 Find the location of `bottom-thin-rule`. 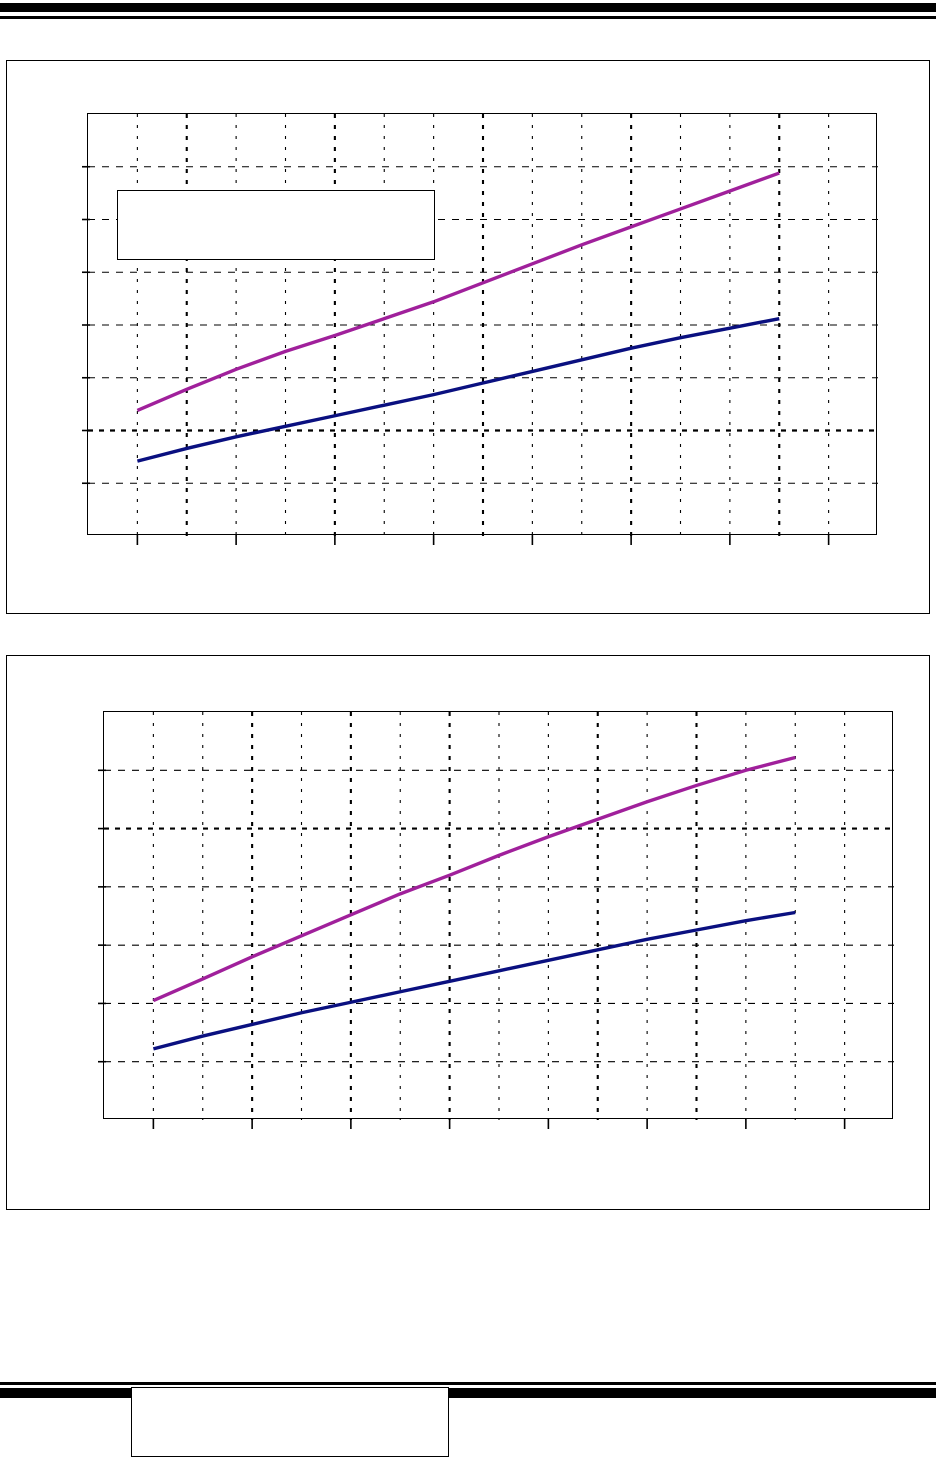

bottom-thin-rule is located at coordinates (468, 1383).